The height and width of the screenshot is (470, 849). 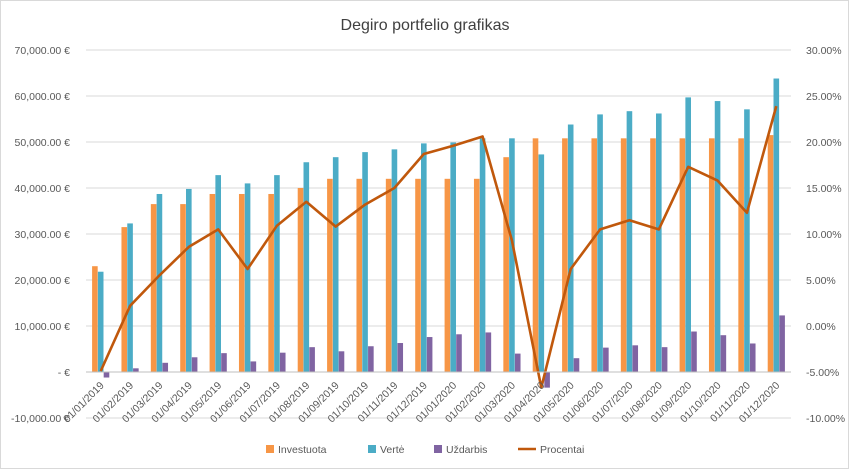 I want to click on y-right-tick-label: 0.00%, so click(x=821, y=327).